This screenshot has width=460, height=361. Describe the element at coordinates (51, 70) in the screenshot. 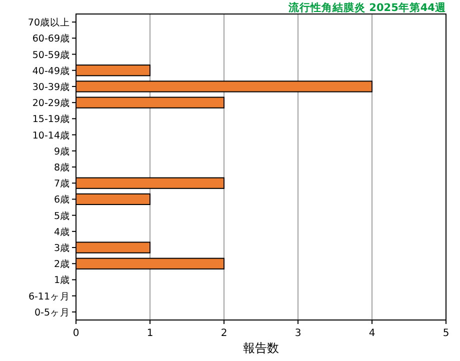

I see `y-tick-label: 40-49歳` at that location.